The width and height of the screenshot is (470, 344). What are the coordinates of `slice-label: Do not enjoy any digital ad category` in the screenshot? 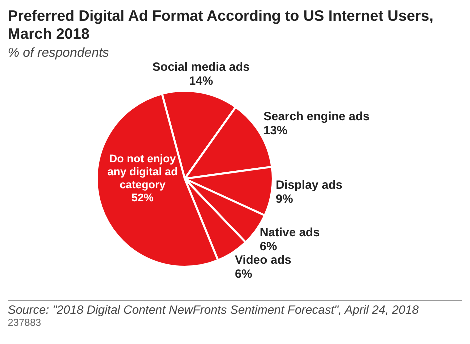 It's located at (143, 173).